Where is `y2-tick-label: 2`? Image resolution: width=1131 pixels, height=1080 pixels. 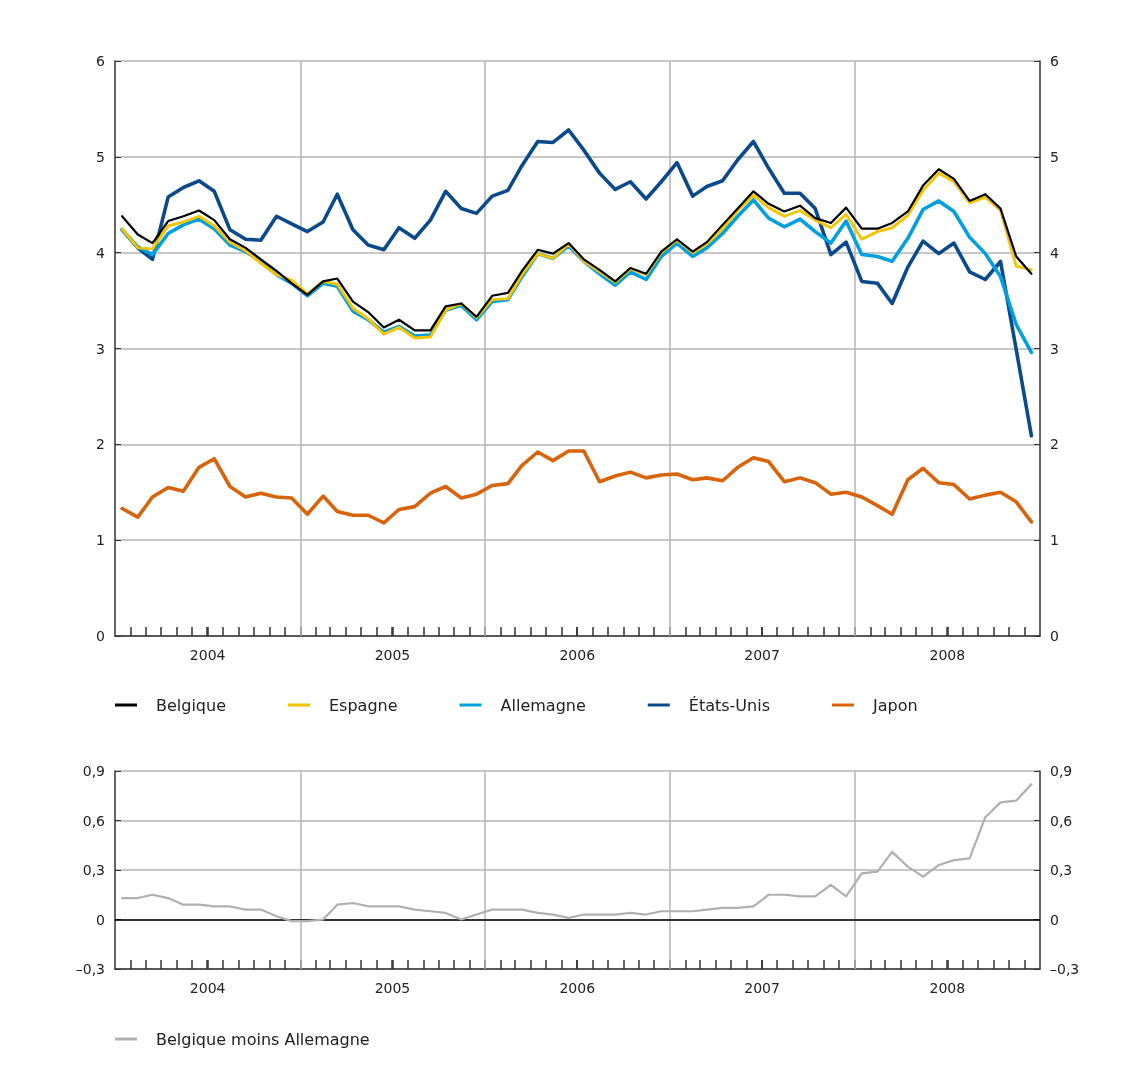
y2-tick-label: 2 is located at coordinates (1054, 444).